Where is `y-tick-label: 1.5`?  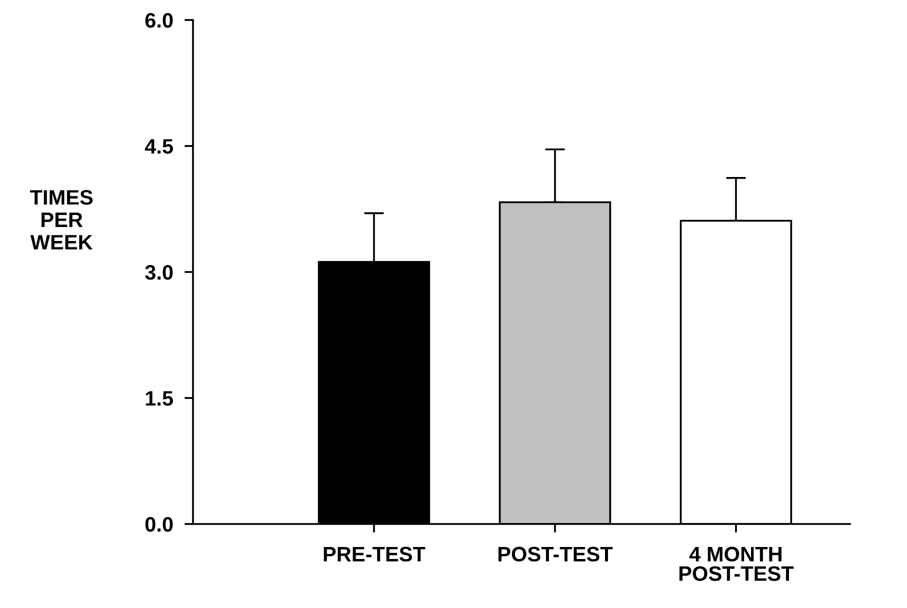
y-tick-label: 1.5 is located at coordinates (159, 398).